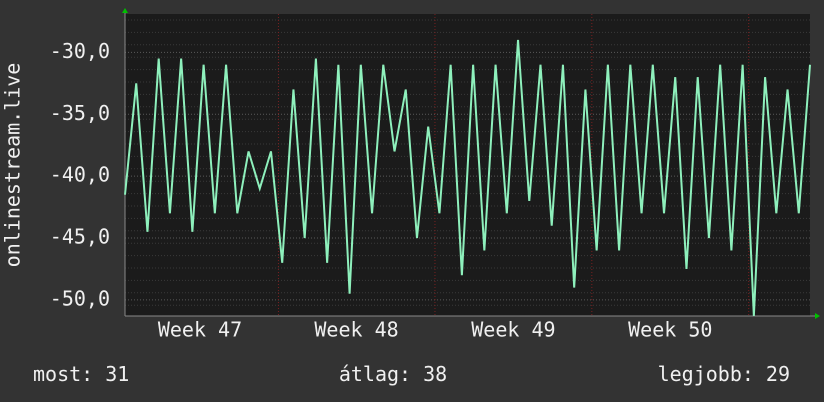 The image size is (824, 402). I want to click on stat: legjobb: 29, so click(724, 374).